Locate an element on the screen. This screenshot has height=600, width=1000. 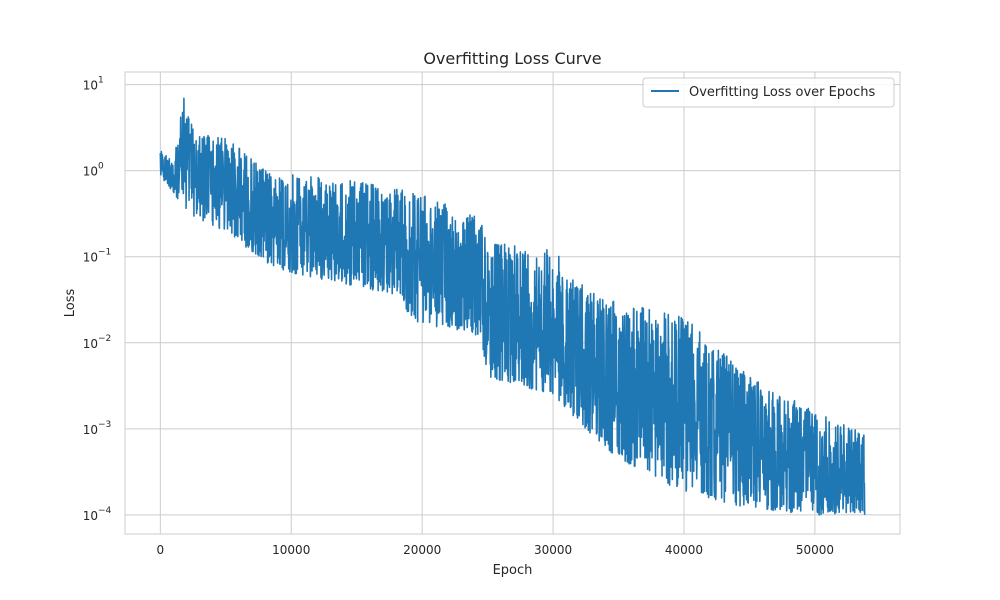
y-tick-exponent: 0 is located at coordinates (101, 167).